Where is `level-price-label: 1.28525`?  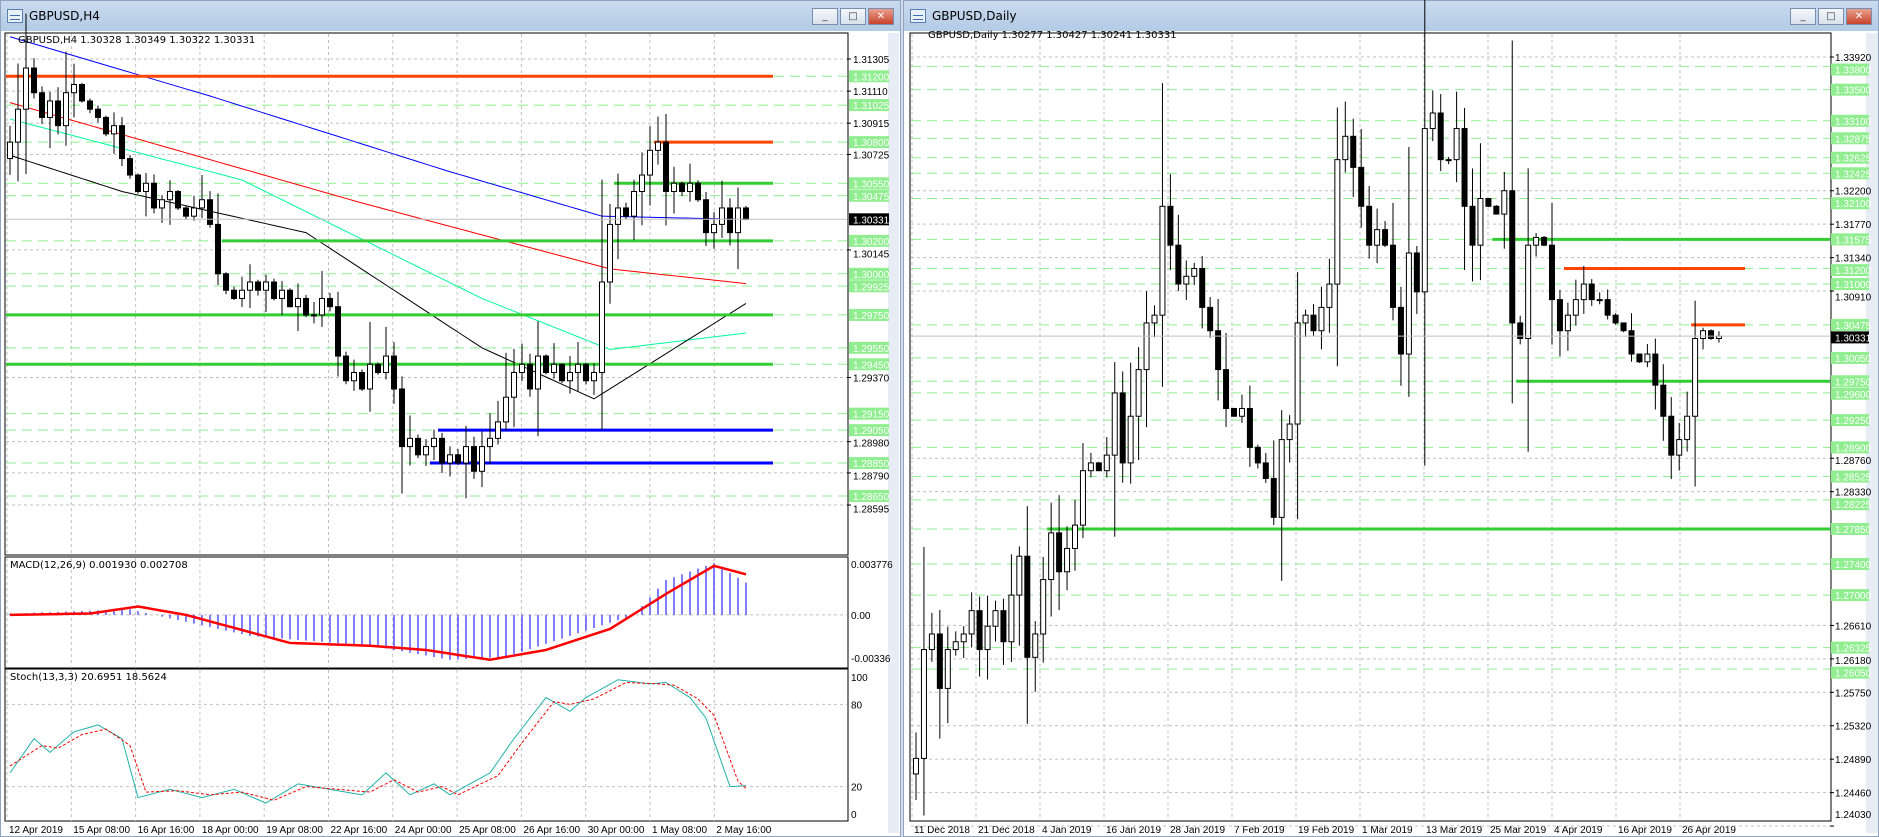
level-price-label: 1.28525 is located at coordinates (1853, 478).